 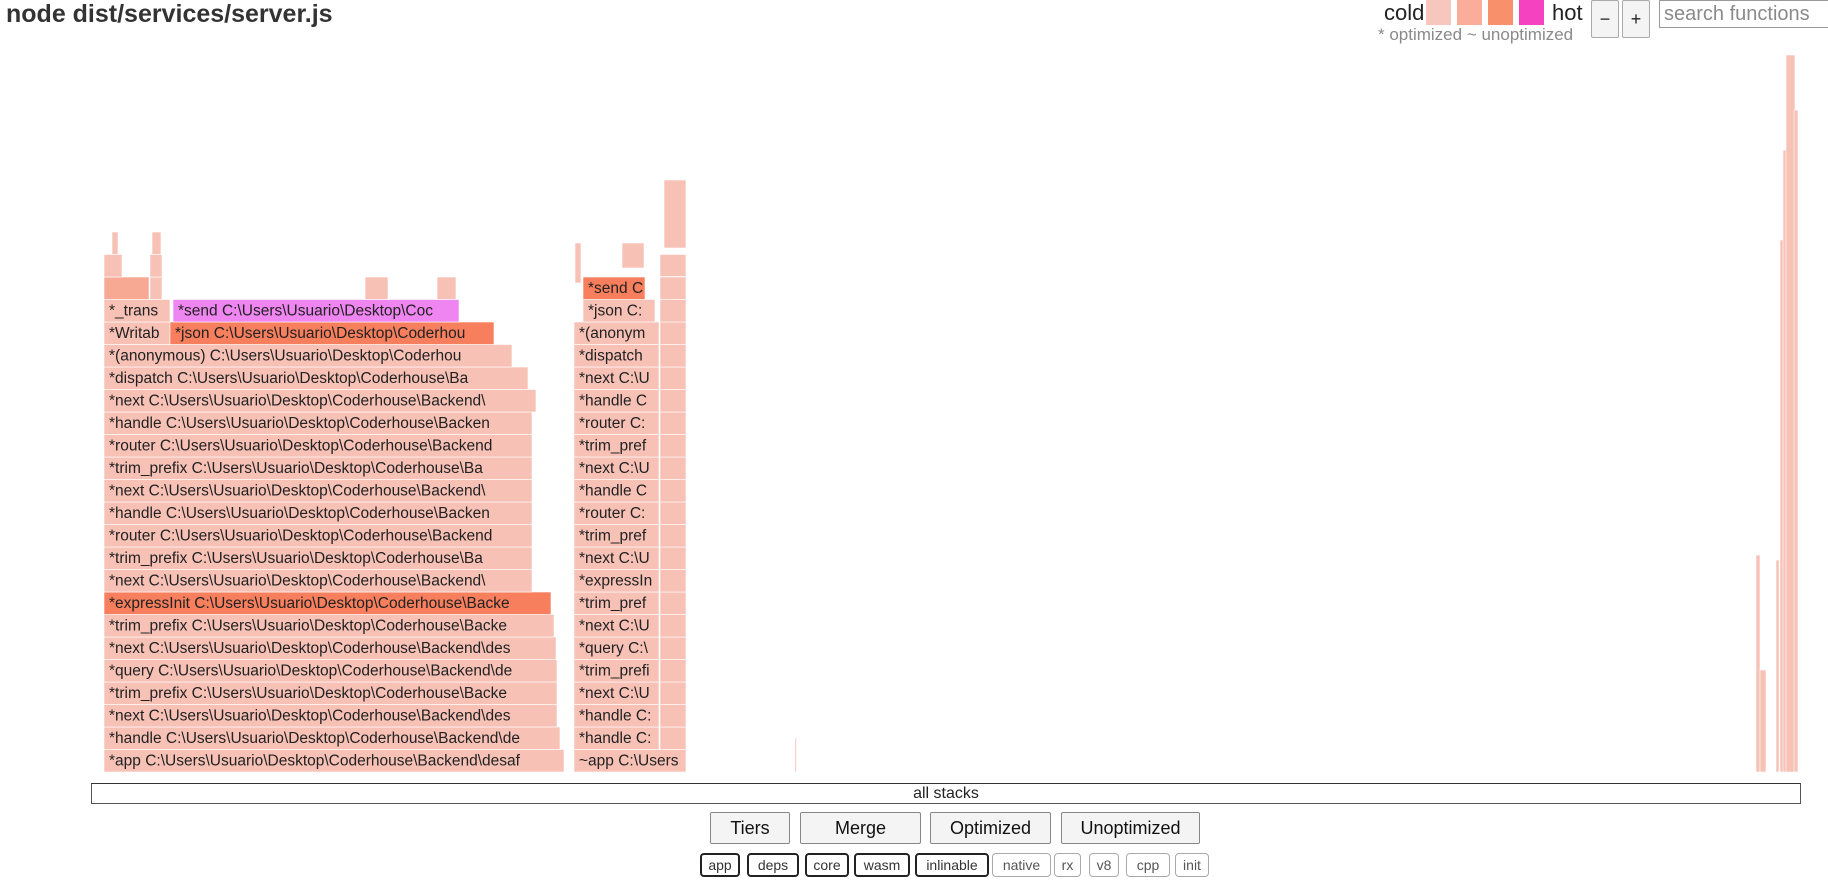 I want to click on frame-mid-label-21: *send C, so click(x=615, y=288).